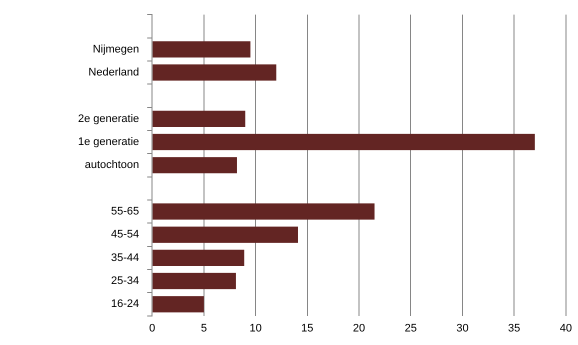 This screenshot has height=345, width=578. Describe the element at coordinates (112, 165) in the screenshot. I see `y-tick-label: autochtoon` at that location.